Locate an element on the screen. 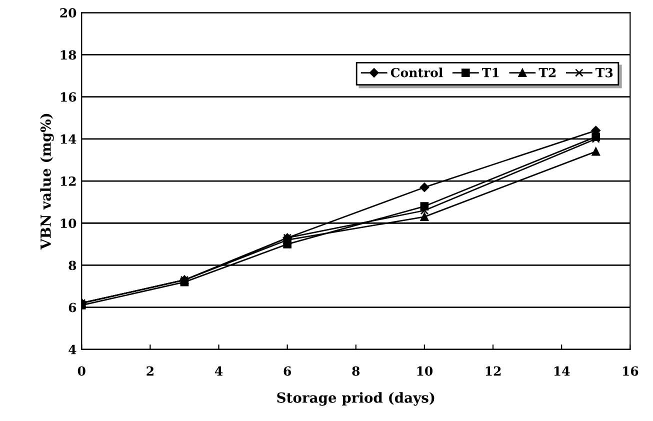  y-tick-label: 16 is located at coordinates (68, 97).